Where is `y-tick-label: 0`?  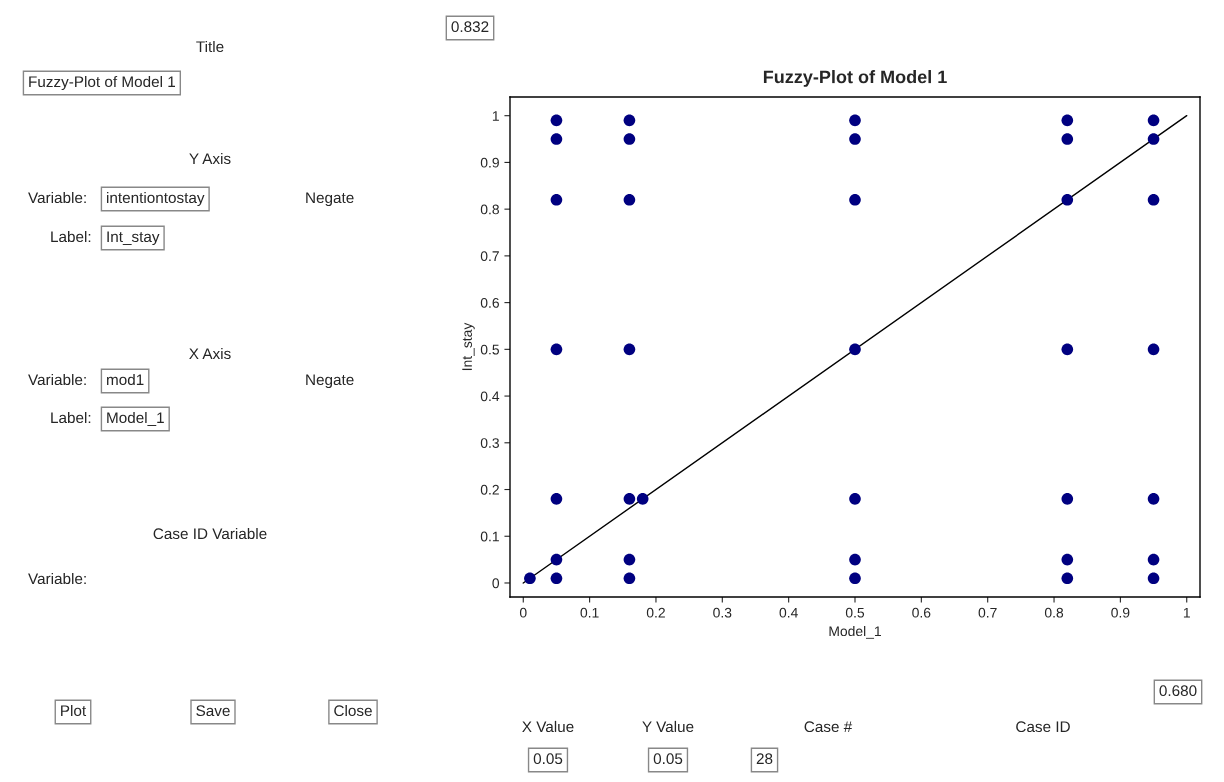
y-tick-label: 0 is located at coordinates (496, 583).